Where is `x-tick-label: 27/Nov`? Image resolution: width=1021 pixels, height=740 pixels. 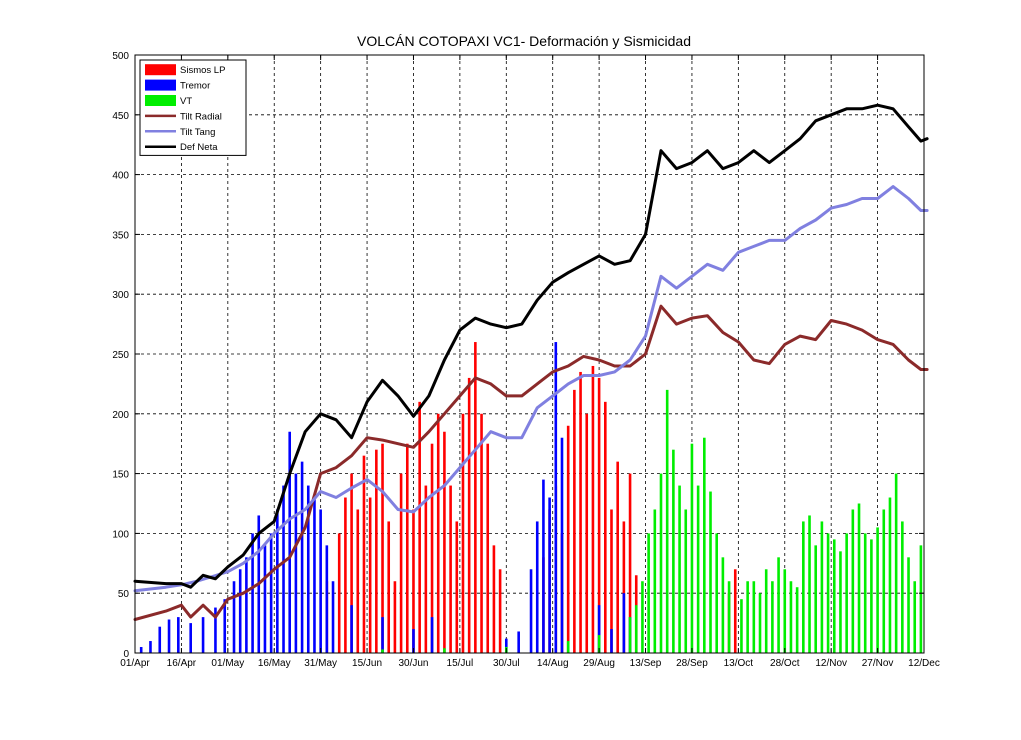 x-tick-label: 27/Nov is located at coordinates (878, 663).